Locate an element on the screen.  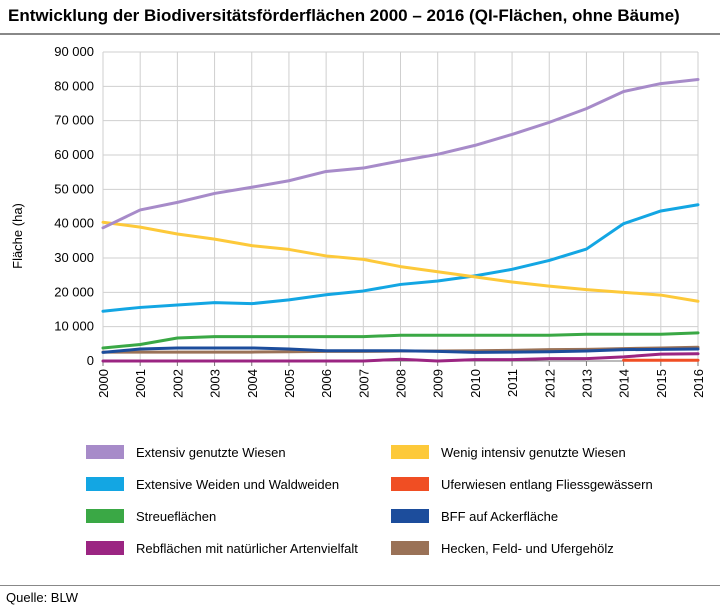
x-tick-label: 2016 is located at coordinates (698, 383).